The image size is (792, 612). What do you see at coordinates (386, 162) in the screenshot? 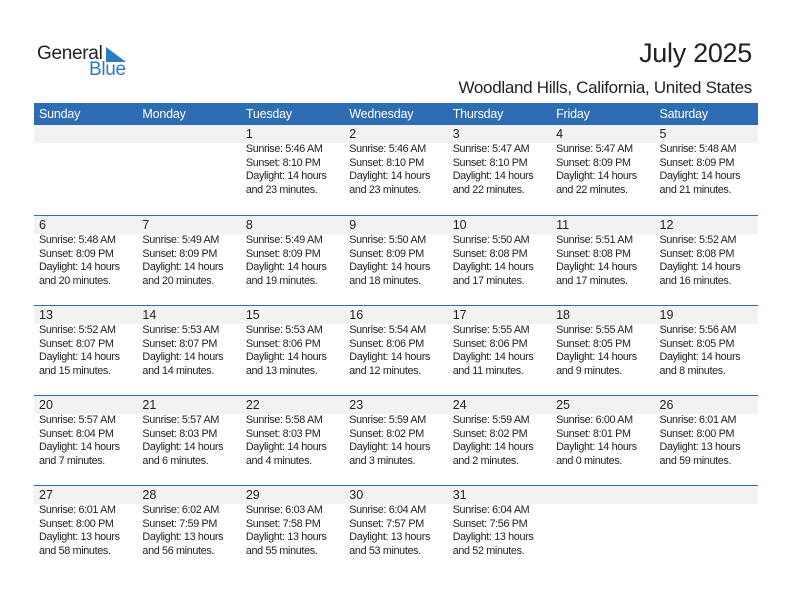
I see `sunset-time: Sunset: 8:10 PM` at bounding box center [386, 162].